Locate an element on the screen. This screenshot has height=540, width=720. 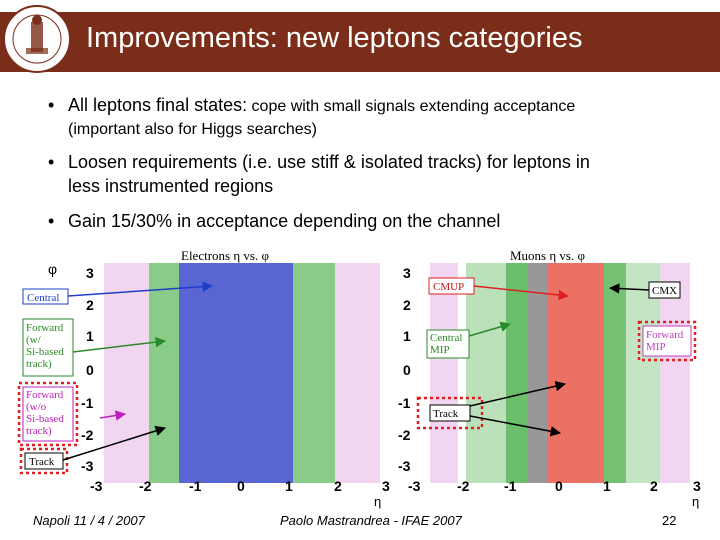
muons-band-magenta-left is located at coordinates (444, 373).